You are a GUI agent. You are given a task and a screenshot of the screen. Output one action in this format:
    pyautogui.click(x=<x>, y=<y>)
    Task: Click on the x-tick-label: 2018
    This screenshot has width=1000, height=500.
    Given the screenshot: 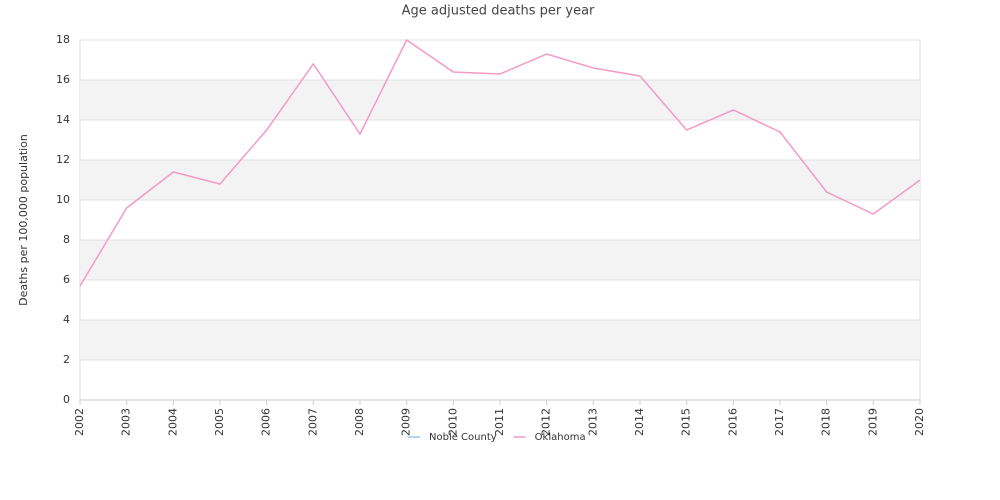 What is the action you would take?
    pyautogui.click(x=826, y=422)
    